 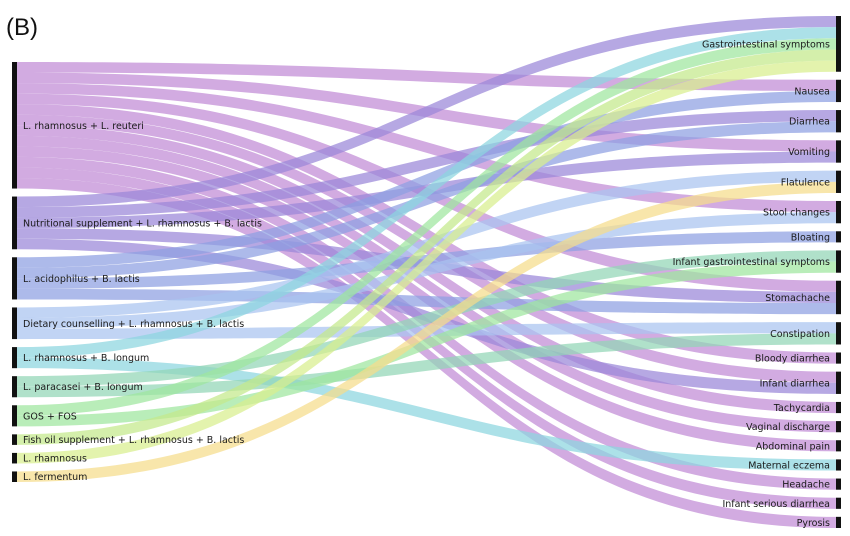 What do you see at coordinates (788, 427) in the screenshot?
I see `target-label: Vaginal discharge` at bounding box center [788, 427].